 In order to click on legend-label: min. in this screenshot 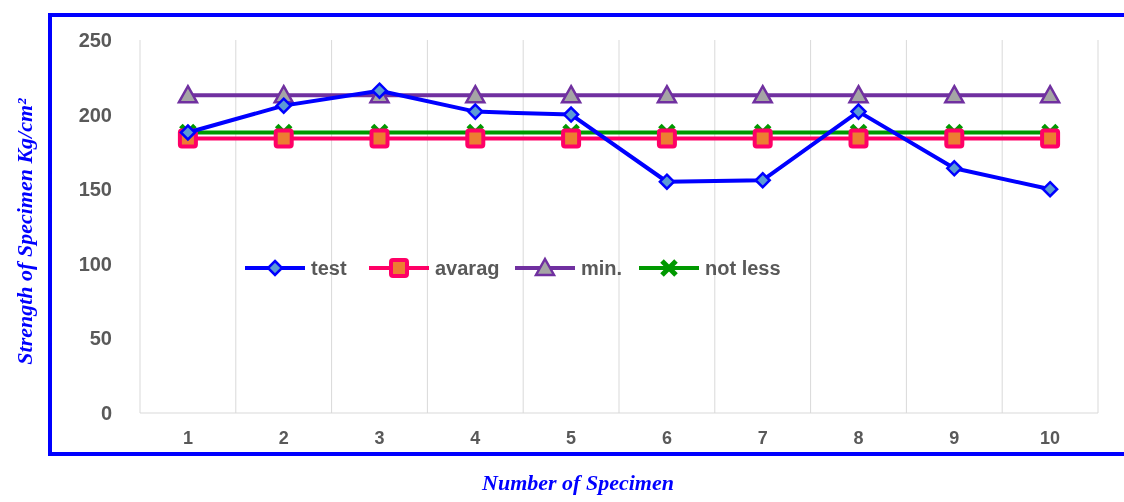, I will do `click(602, 268)`.